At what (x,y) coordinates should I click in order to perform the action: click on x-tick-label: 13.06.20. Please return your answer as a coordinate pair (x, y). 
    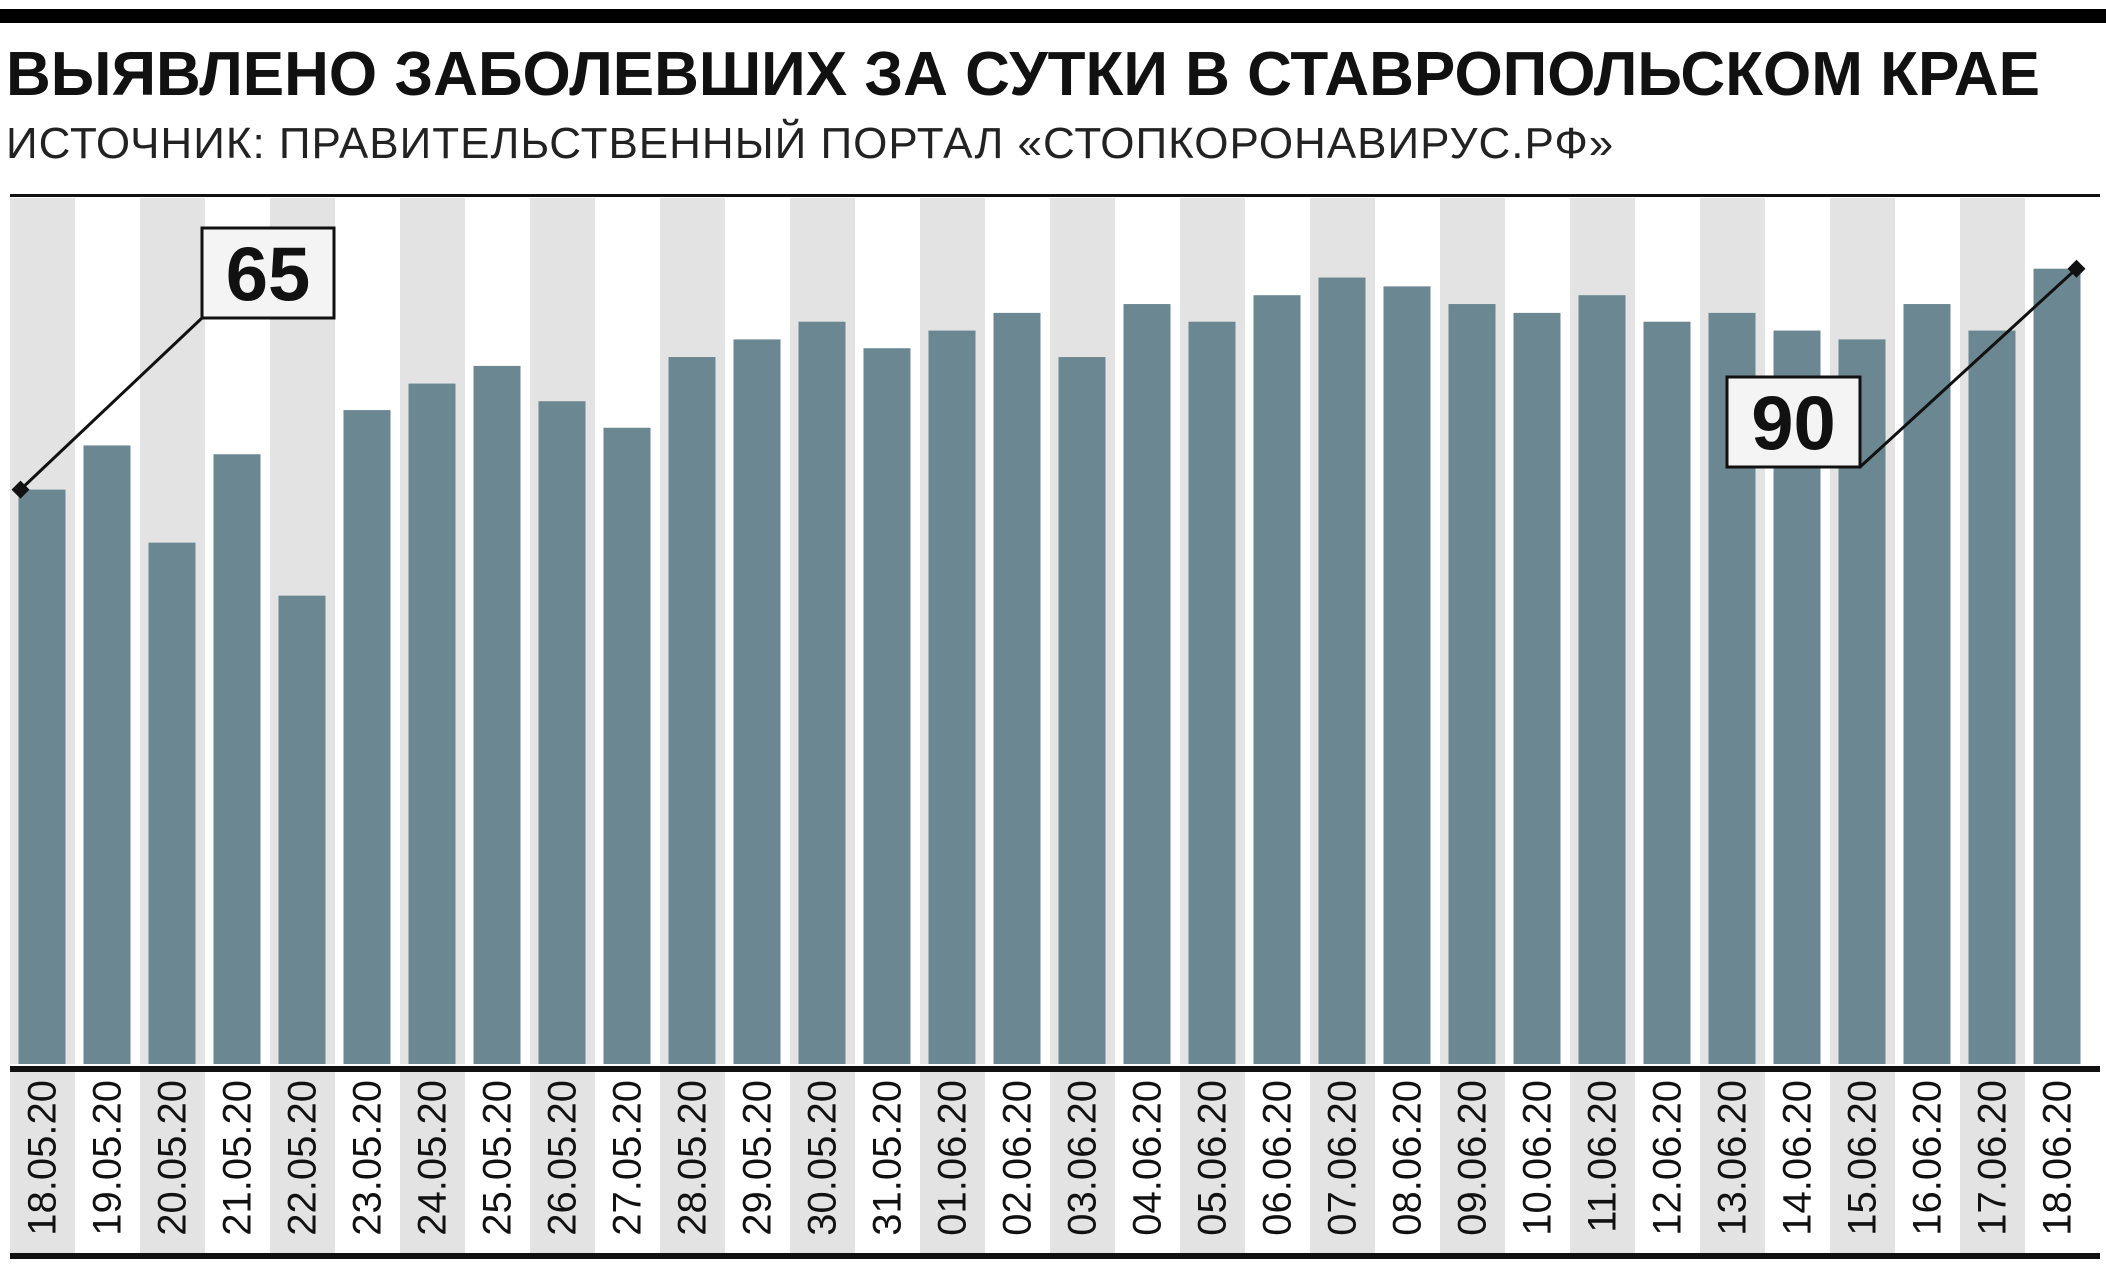
    Looking at the image, I should click on (1733, 1158).